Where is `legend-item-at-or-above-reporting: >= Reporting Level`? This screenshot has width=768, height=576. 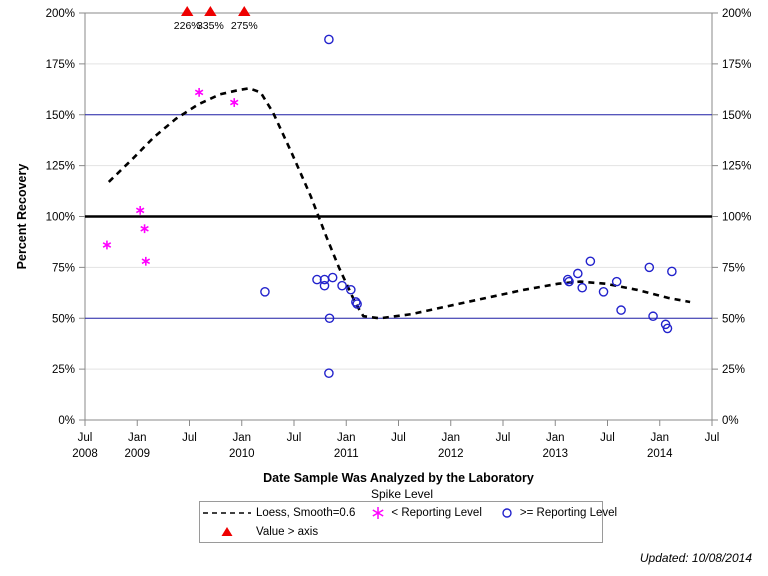
legend-item-at-or-above-reporting: >= Reporting Level is located at coordinates (556, 513).